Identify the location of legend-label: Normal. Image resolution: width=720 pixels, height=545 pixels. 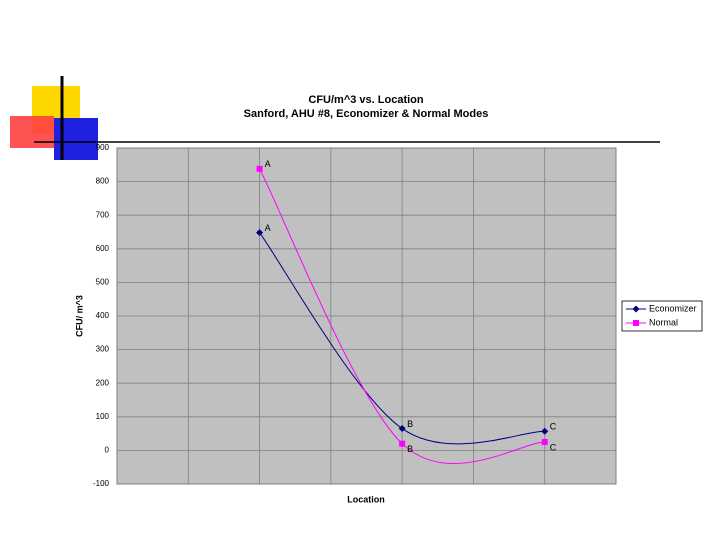
(663, 322).